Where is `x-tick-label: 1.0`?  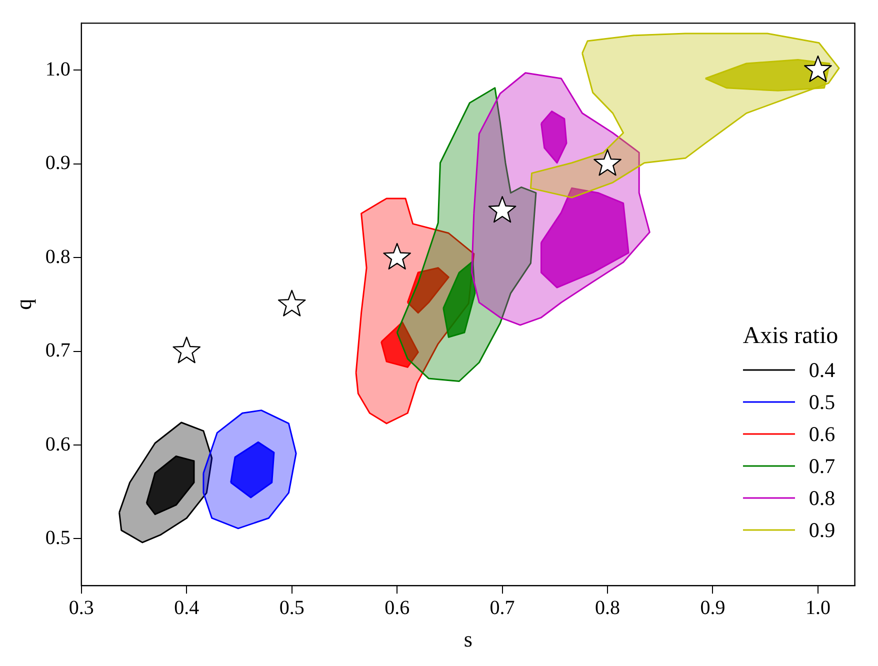 x-tick-label: 1.0 is located at coordinates (817, 607).